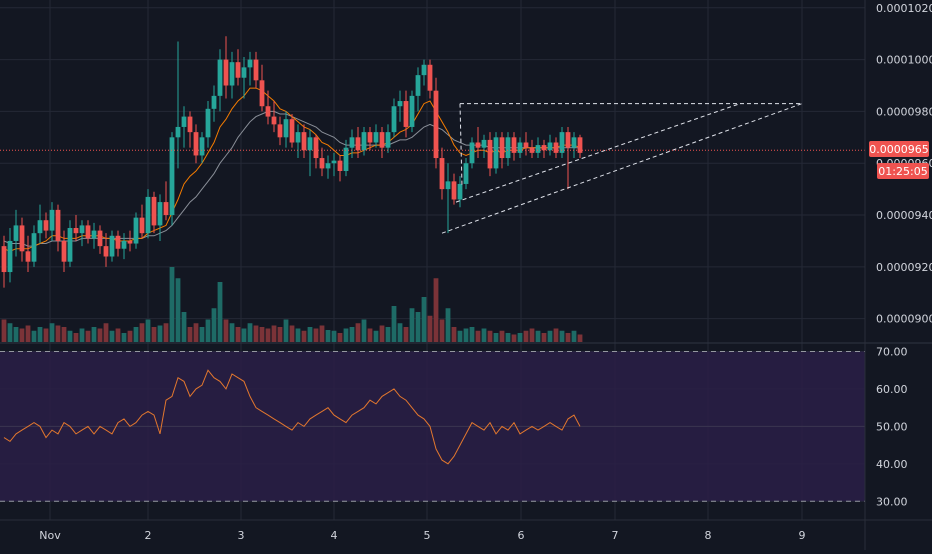  What do you see at coordinates (598, 153) in the screenshot?
I see `support-trendline-inner` at bounding box center [598, 153].